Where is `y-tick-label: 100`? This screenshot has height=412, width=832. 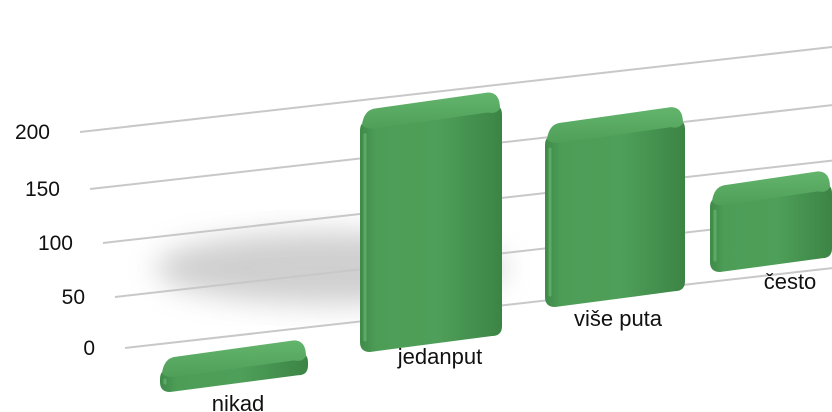
y-tick-label: 100 is located at coordinates (55, 243).